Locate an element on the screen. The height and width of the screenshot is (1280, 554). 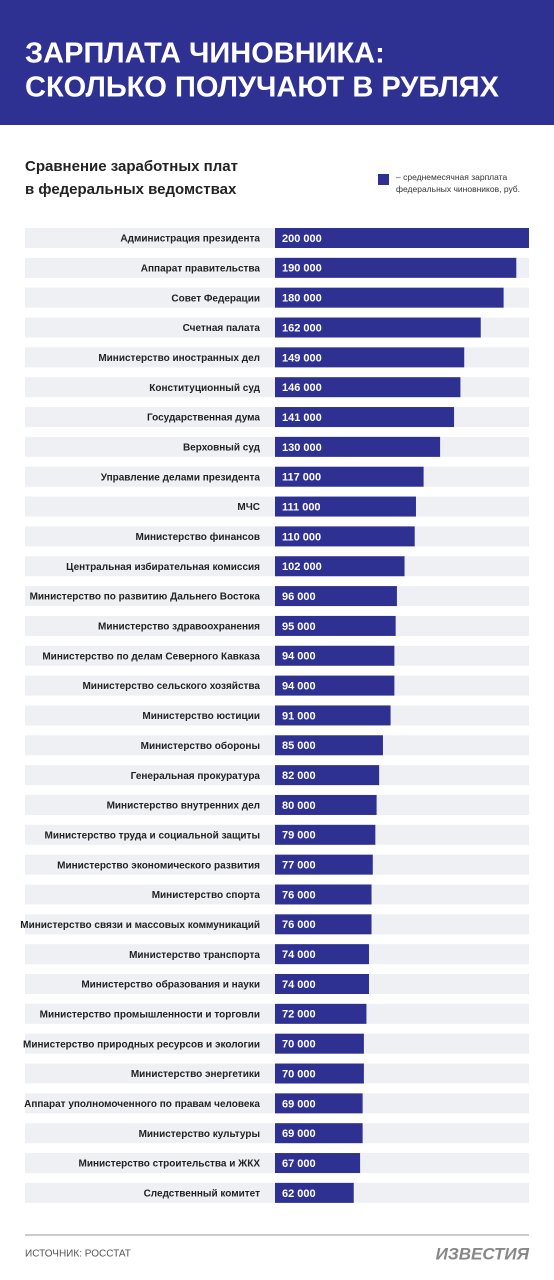
category-label: МЧС is located at coordinates (248, 507).